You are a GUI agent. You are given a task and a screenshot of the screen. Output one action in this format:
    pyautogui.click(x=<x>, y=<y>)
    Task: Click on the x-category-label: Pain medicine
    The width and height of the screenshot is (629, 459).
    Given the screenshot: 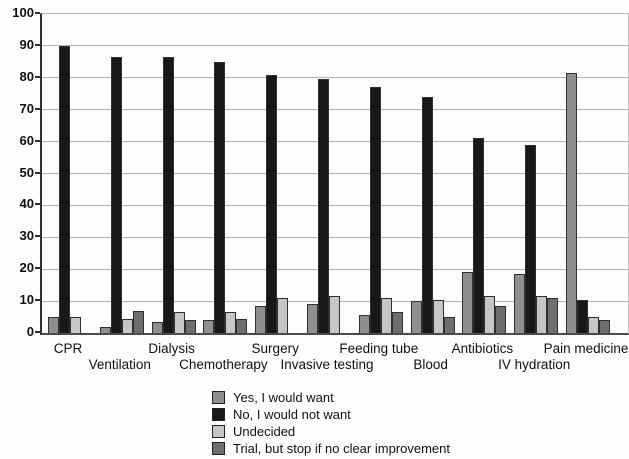 What is the action you would take?
    pyautogui.click(x=586, y=348)
    